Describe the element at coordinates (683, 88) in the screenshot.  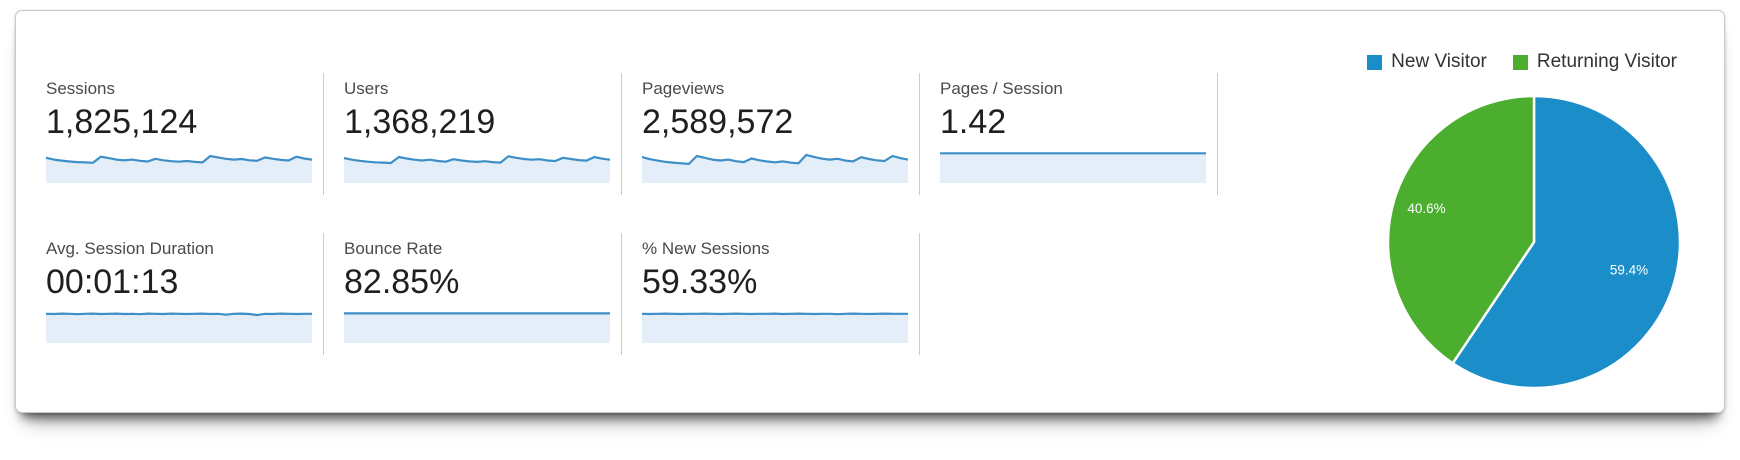
I see `metric-label: Pageviews` at that location.